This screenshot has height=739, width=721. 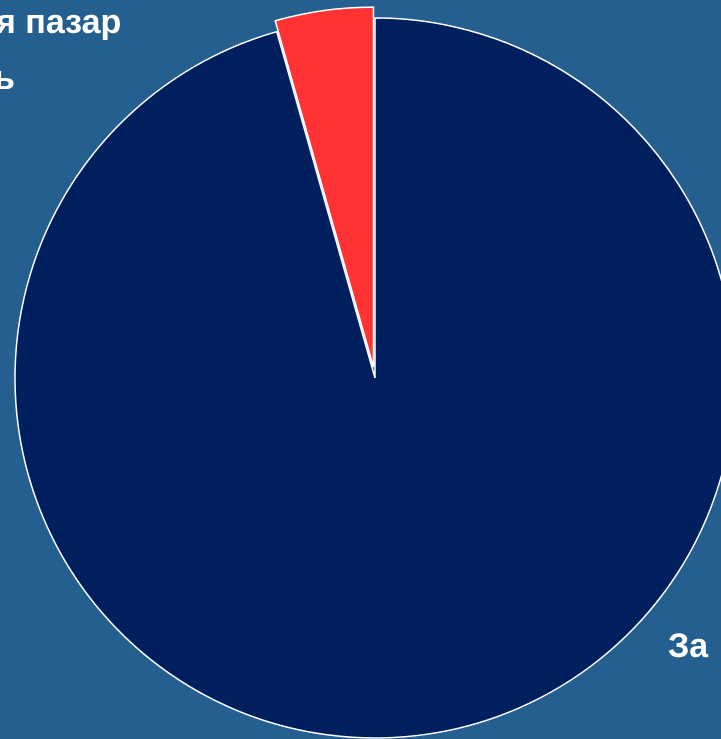 I want to click on slice-label: За, so click(x=688, y=646).